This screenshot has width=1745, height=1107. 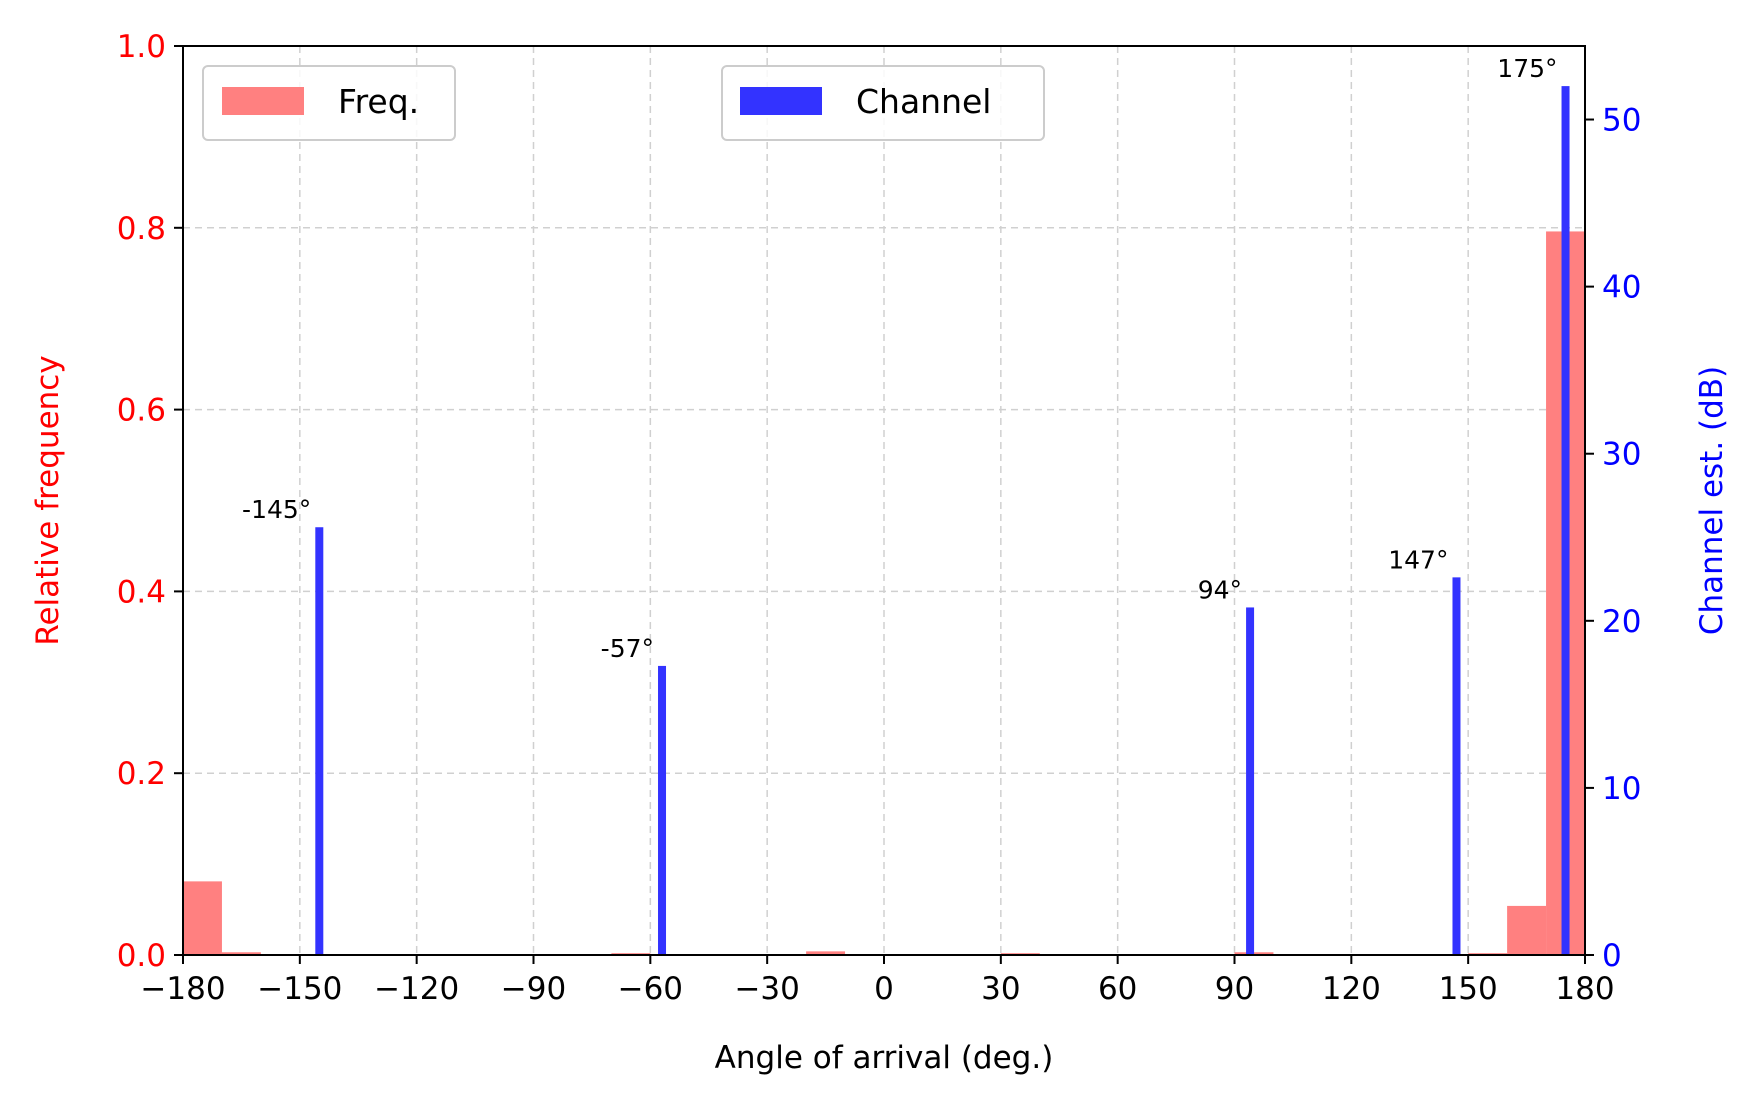 I want to click on x-axis-title: Angle of arrival (deg.), so click(x=884, y=1058).